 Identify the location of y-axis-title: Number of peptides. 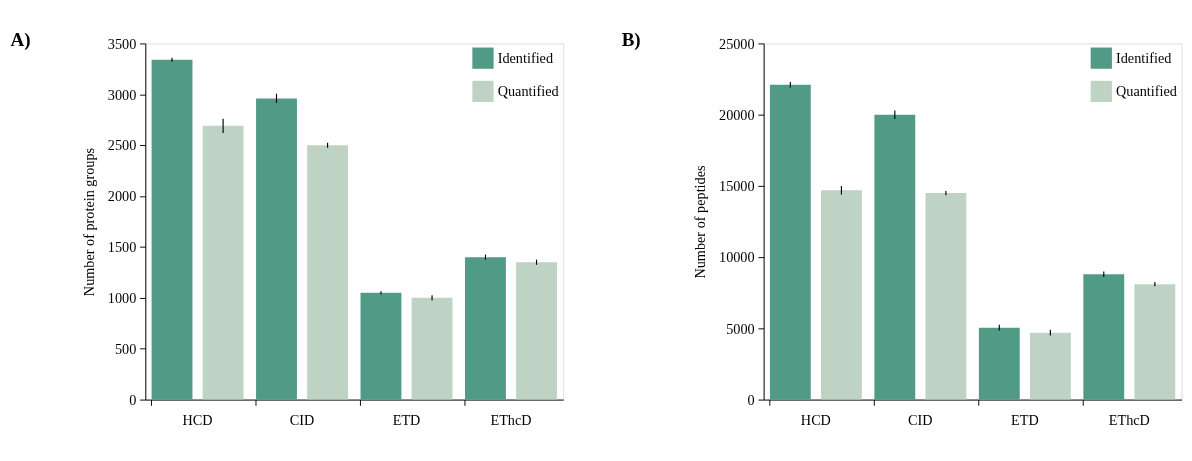
(699, 222).